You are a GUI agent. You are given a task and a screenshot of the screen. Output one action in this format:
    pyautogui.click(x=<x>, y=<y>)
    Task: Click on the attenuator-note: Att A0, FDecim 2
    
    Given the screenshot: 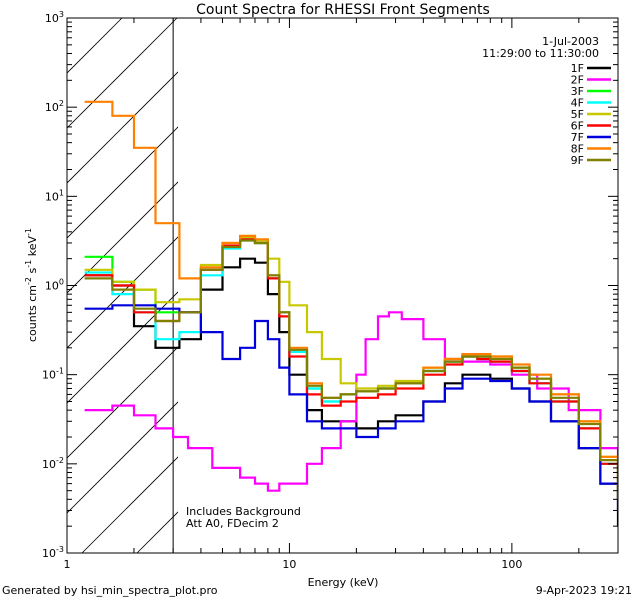 What is the action you would take?
    pyautogui.click(x=232, y=523)
    